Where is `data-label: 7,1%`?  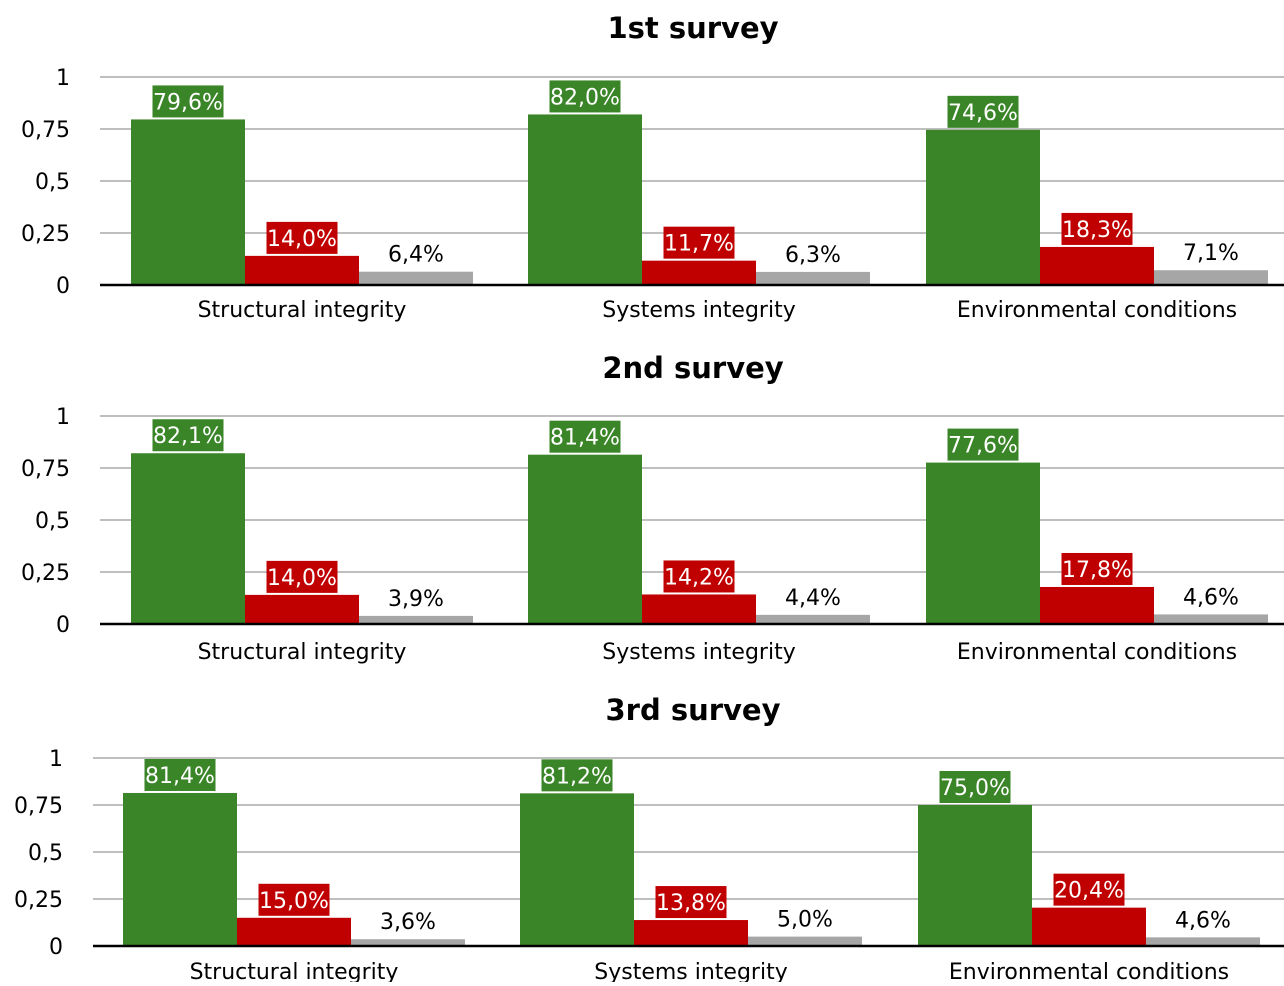
data-label: 7,1% is located at coordinates (1211, 253).